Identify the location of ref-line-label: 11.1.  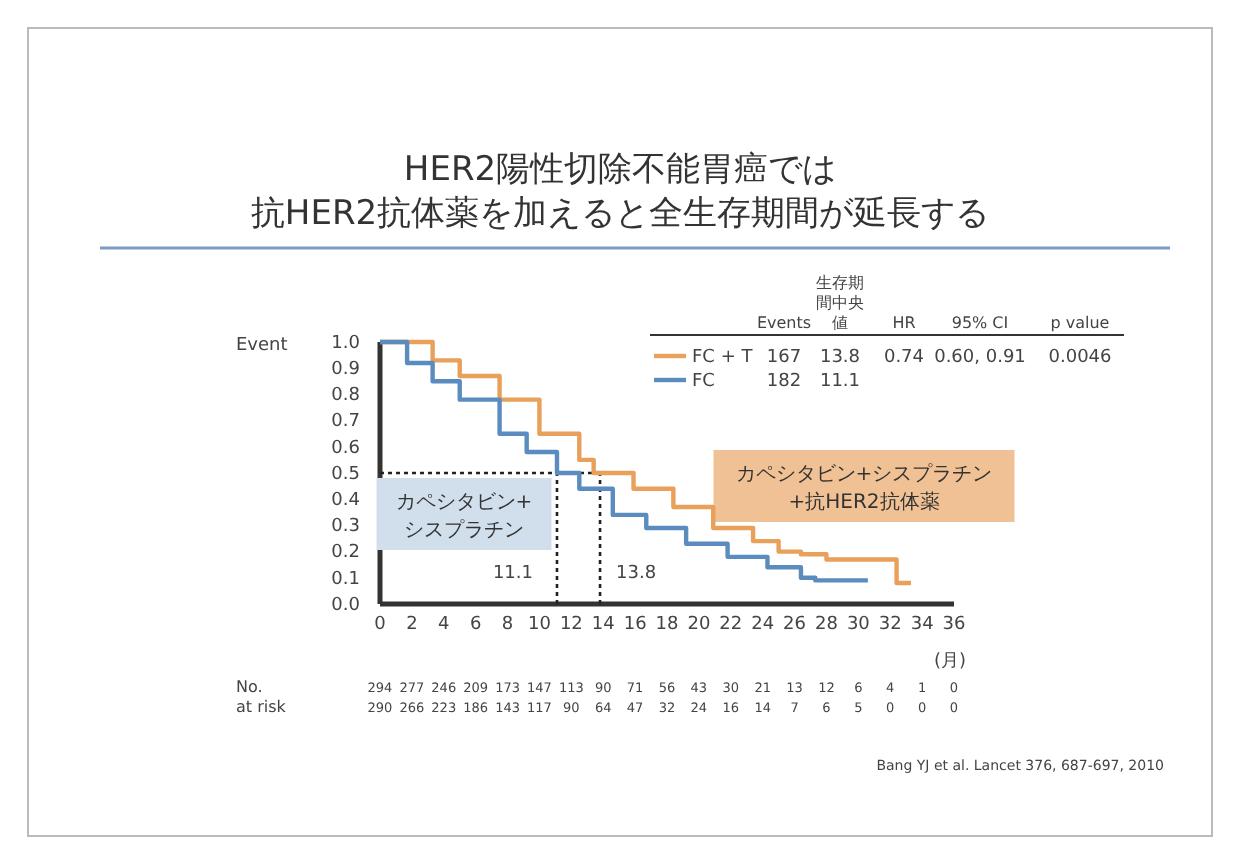
(512, 573).